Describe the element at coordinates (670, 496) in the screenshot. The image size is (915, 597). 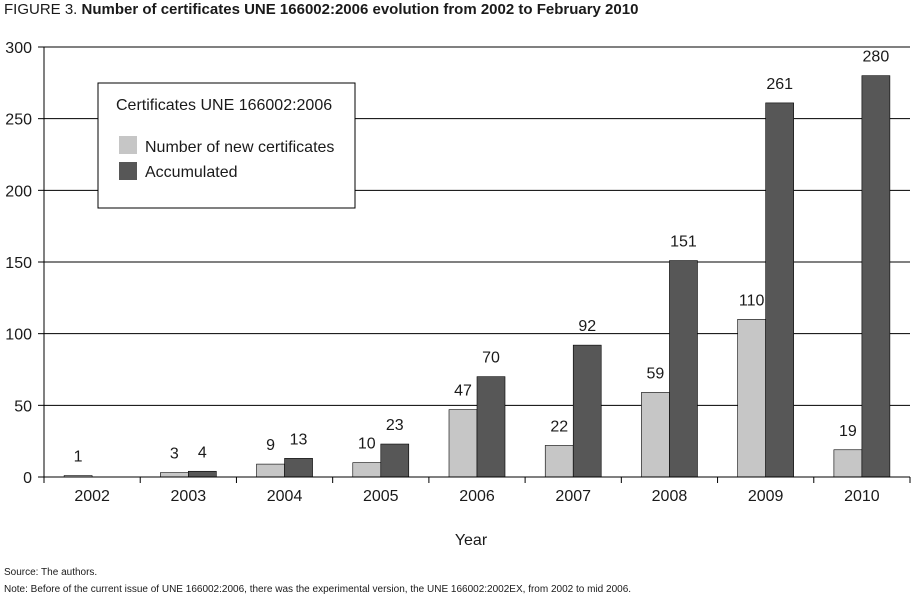
I see `x-tick-label: 2008` at that location.